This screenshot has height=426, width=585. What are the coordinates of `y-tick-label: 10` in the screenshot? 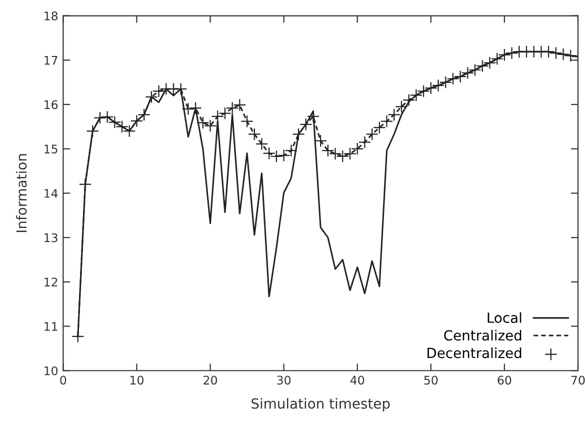 It's located at (51, 371).